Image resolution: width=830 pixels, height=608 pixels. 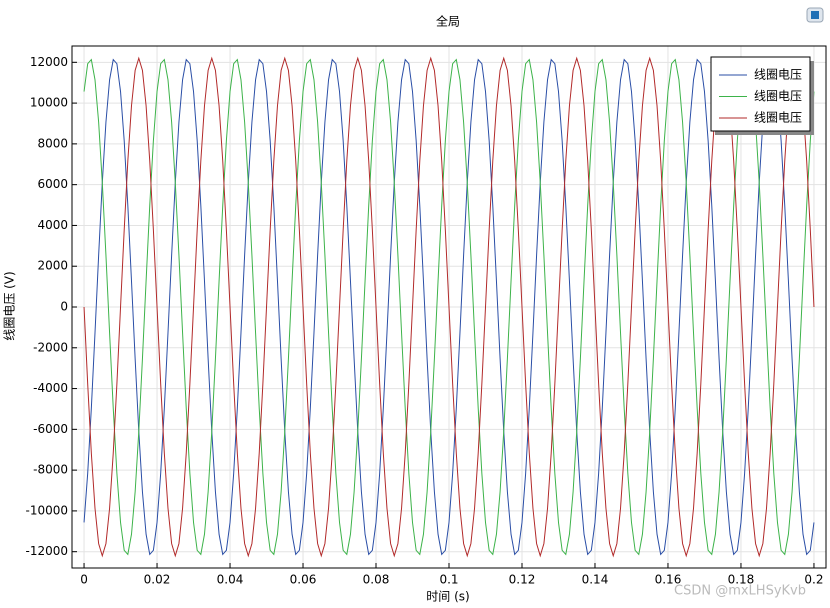 I want to click on y-axis-label: 线圈电压 (V), so click(x=10, y=305).